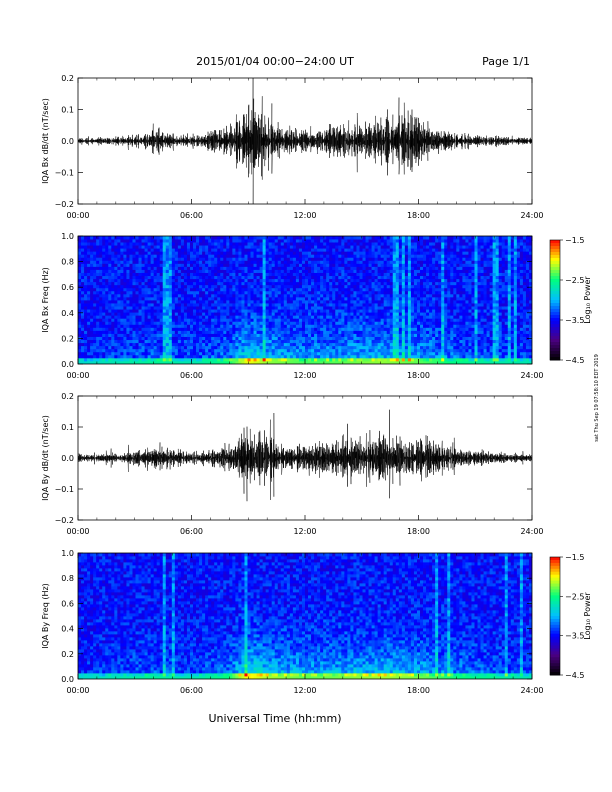 The image size is (612, 792). What do you see at coordinates (45, 300) in the screenshot?
I see `y-axis-label: IQA Bx Freq (Hz)` at bounding box center [45, 300].